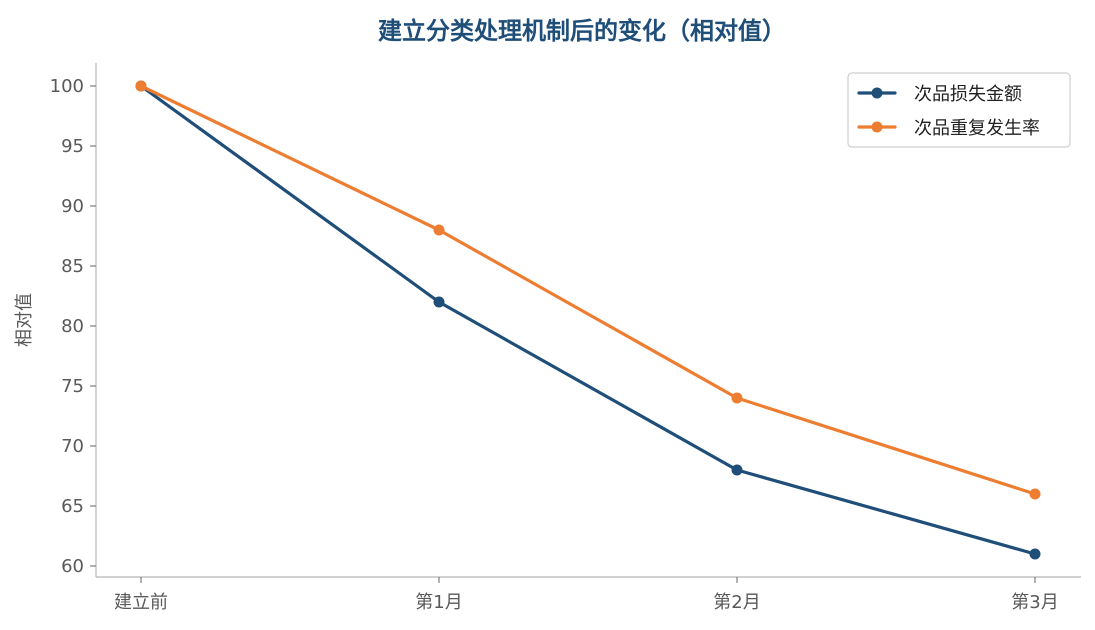 The height and width of the screenshot is (630, 1095). What do you see at coordinates (72, 446) in the screenshot?
I see `y-tick-label: 70` at bounding box center [72, 446].